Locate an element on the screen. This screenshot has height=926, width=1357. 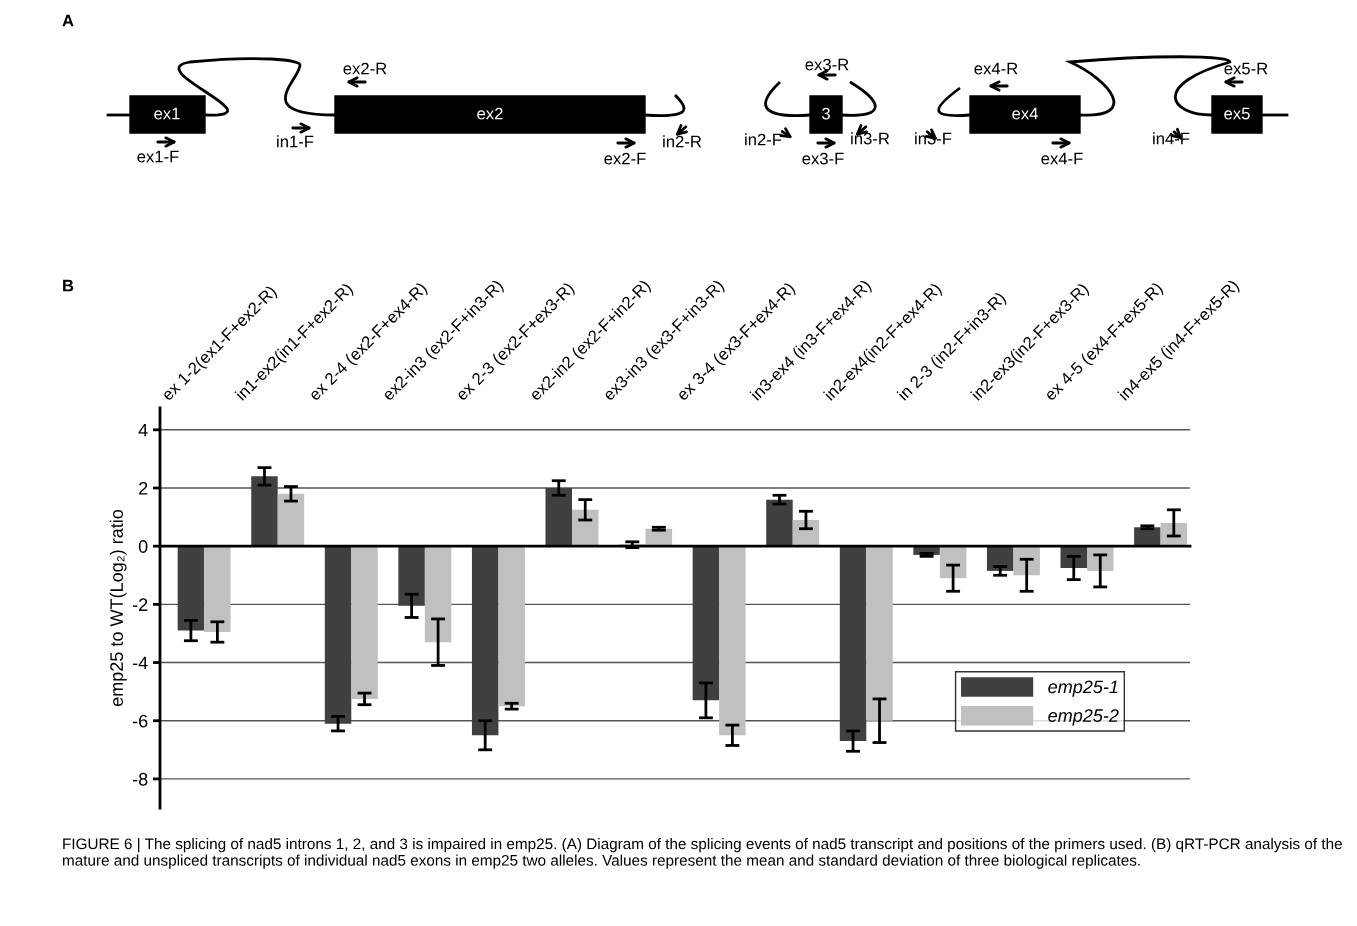
text: ex2-F is located at coordinates (625, 158).